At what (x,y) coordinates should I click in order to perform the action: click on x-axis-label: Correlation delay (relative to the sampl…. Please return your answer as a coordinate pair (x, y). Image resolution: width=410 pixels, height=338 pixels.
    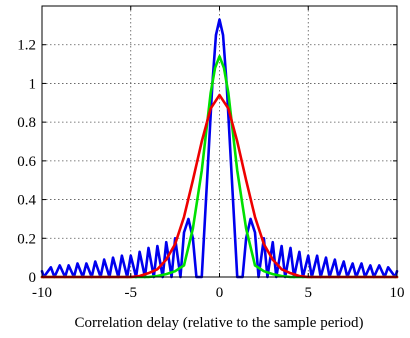
    Looking at the image, I should click on (218, 323).